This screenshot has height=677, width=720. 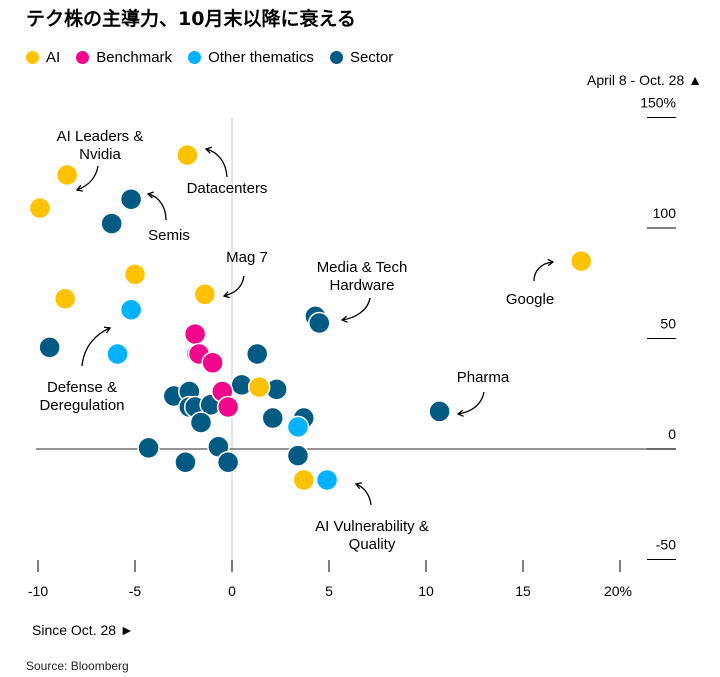 What do you see at coordinates (53, 57) in the screenshot?
I see `legend-label: AI` at bounding box center [53, 57].